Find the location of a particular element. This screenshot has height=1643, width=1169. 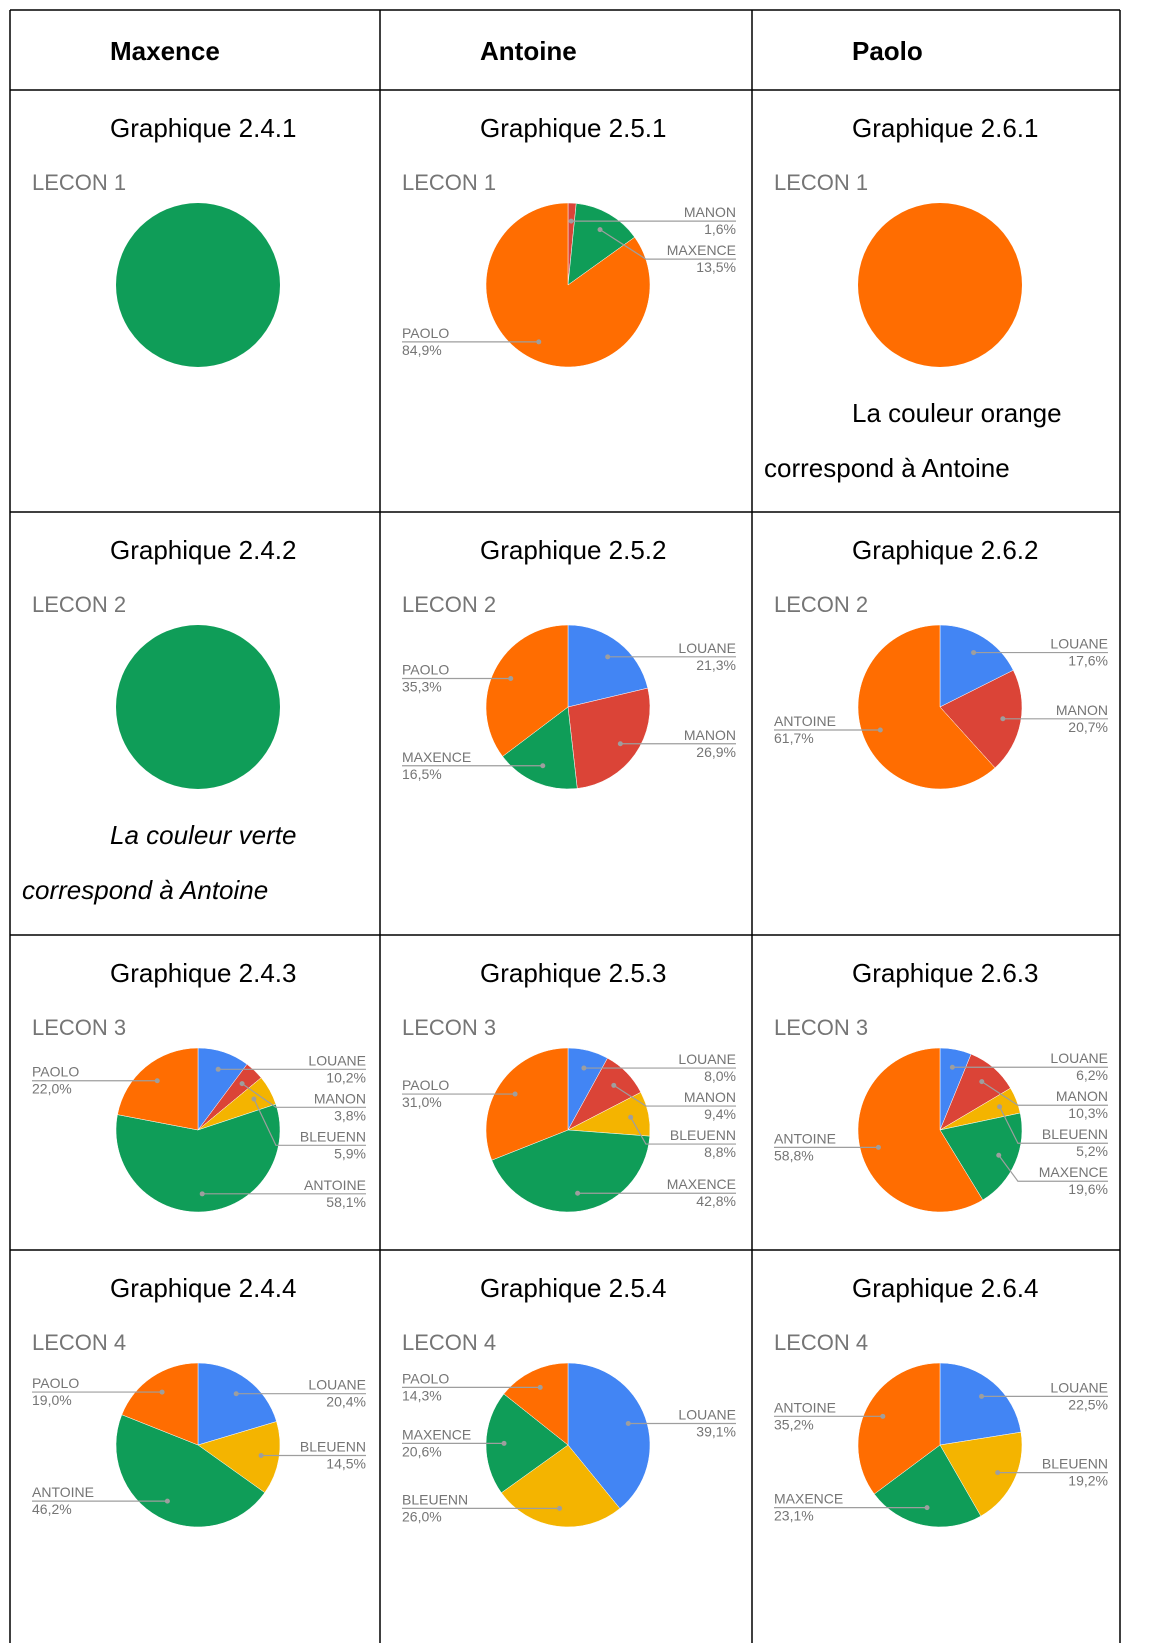

slice-value-label: 14,3% is located at coordinates (422, 1395).